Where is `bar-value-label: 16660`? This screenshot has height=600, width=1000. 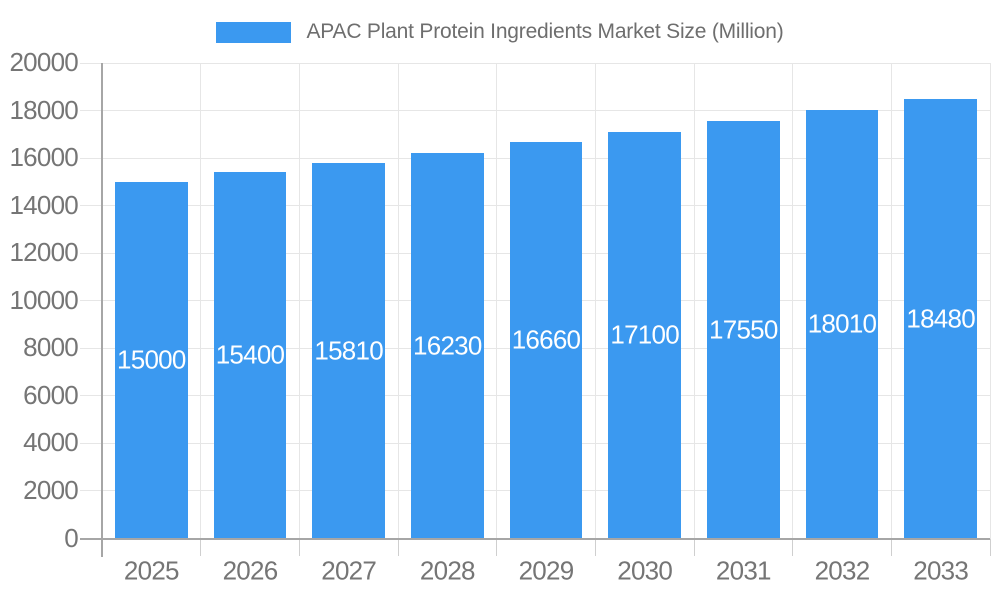
bar-value-label: 16660 is located at coordinates (546, 339).